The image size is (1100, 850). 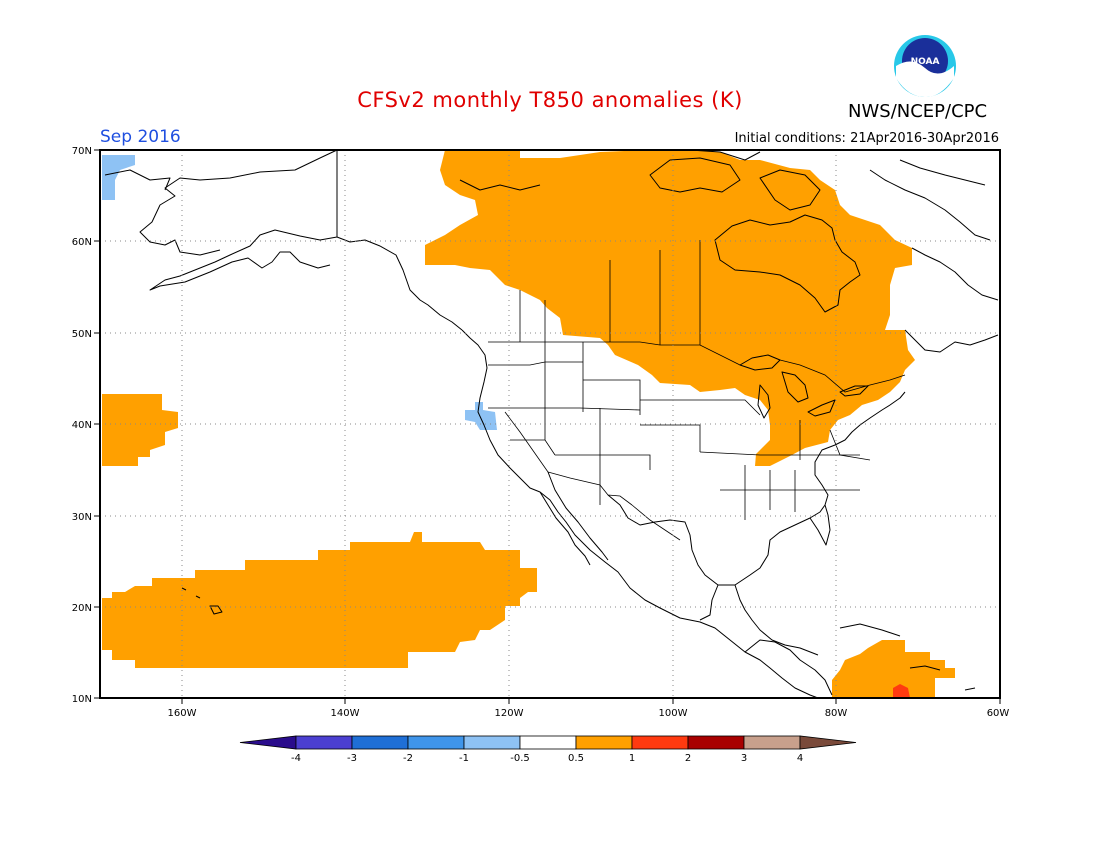 What do you see at coordinates (182, 713) in the screenshot?
I see `lon-label-160w: 160W` at bounding box center [182, 713].